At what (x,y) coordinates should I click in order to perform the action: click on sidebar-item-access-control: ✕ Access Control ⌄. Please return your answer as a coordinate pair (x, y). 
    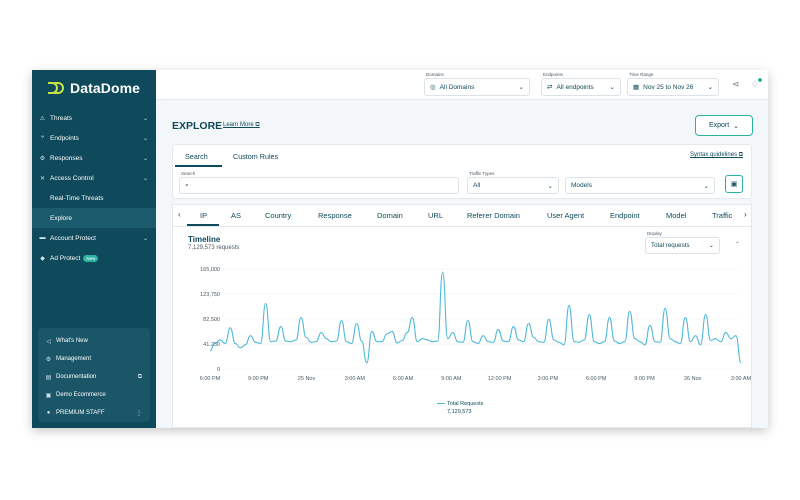
    Looking at the image, I should click on (94, 178).